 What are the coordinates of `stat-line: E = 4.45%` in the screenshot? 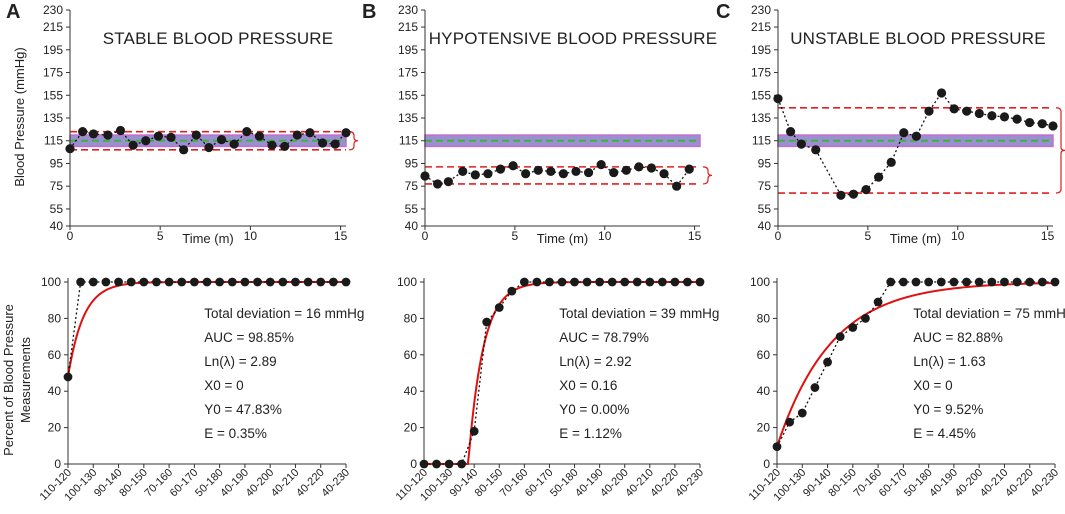 It's located at (944, 433).